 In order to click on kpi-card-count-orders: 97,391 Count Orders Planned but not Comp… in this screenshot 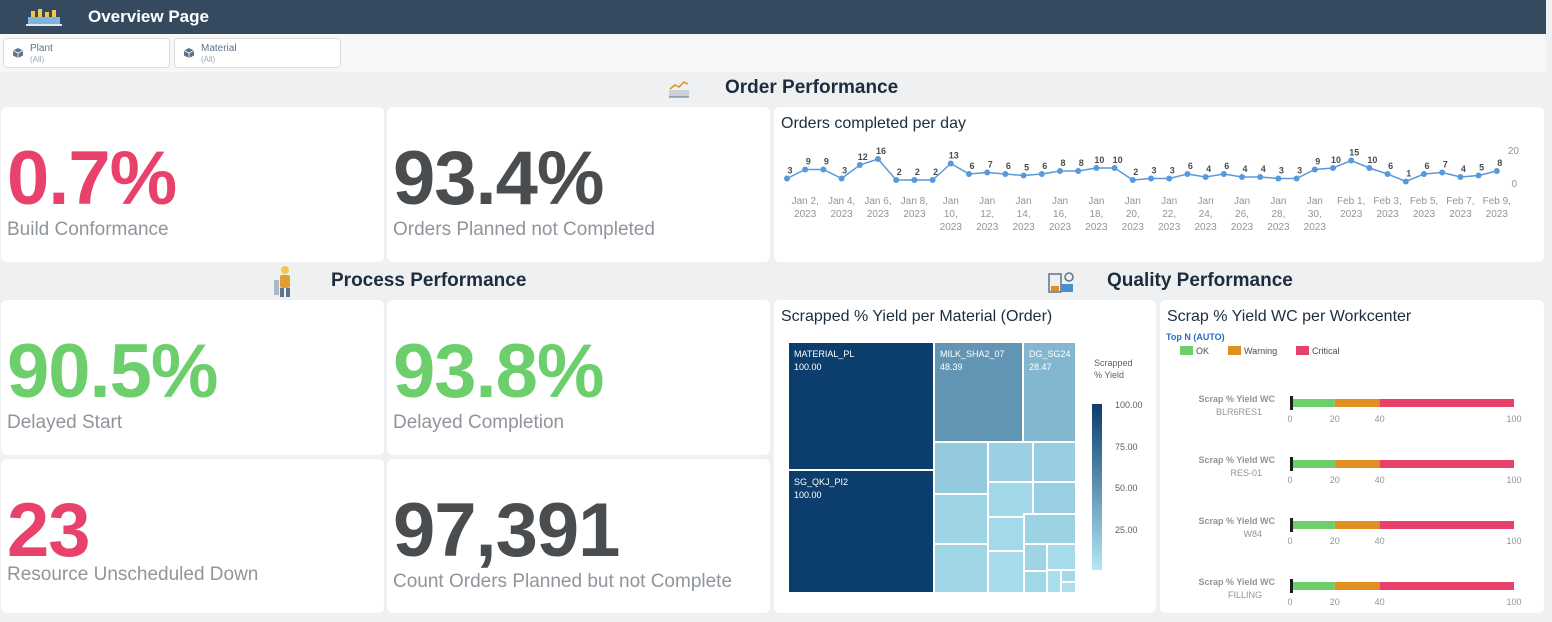, I will do `click(578, 536)`.